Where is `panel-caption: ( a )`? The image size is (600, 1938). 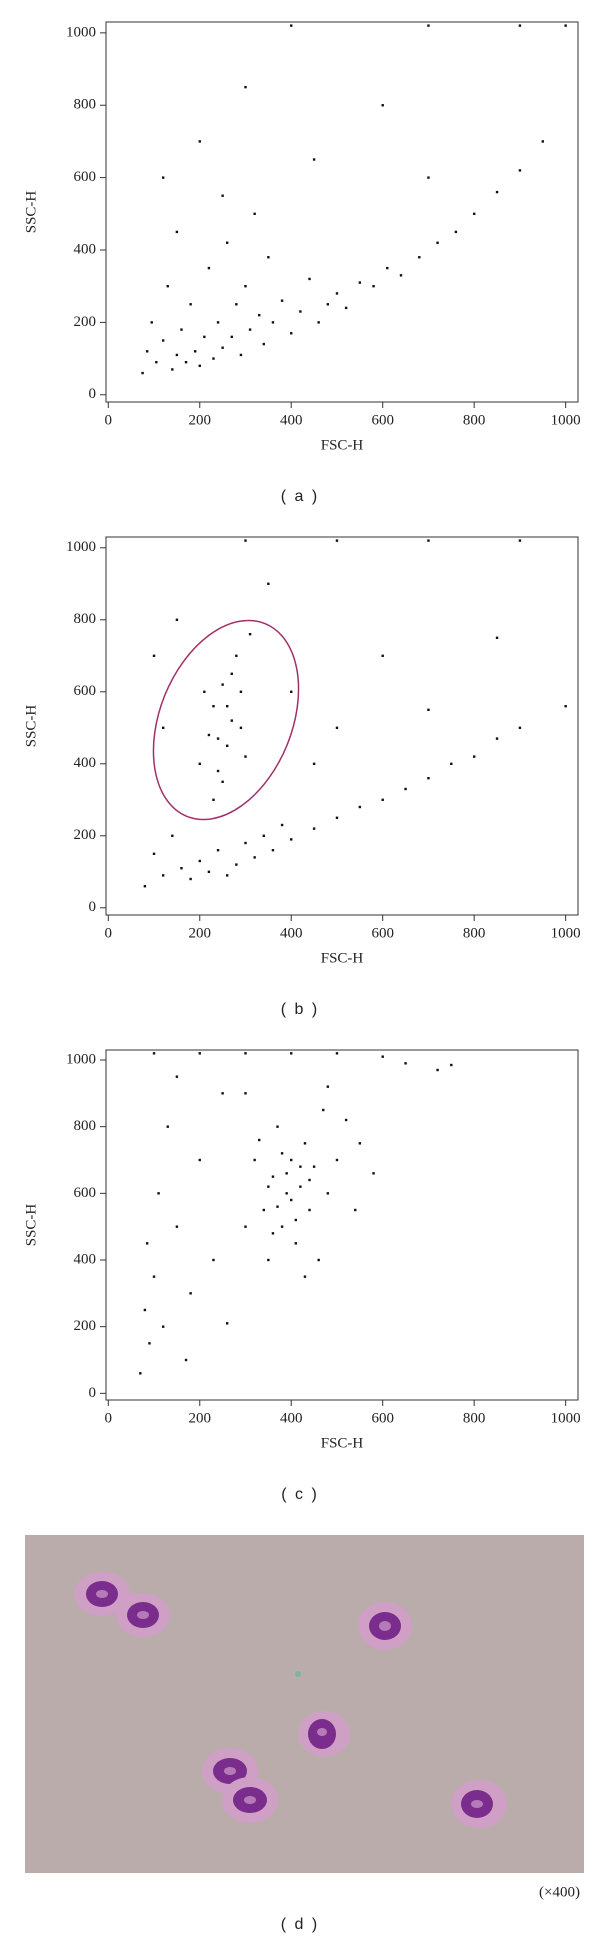 panel-caption: ( a ) is located at coordinates (300, 496).